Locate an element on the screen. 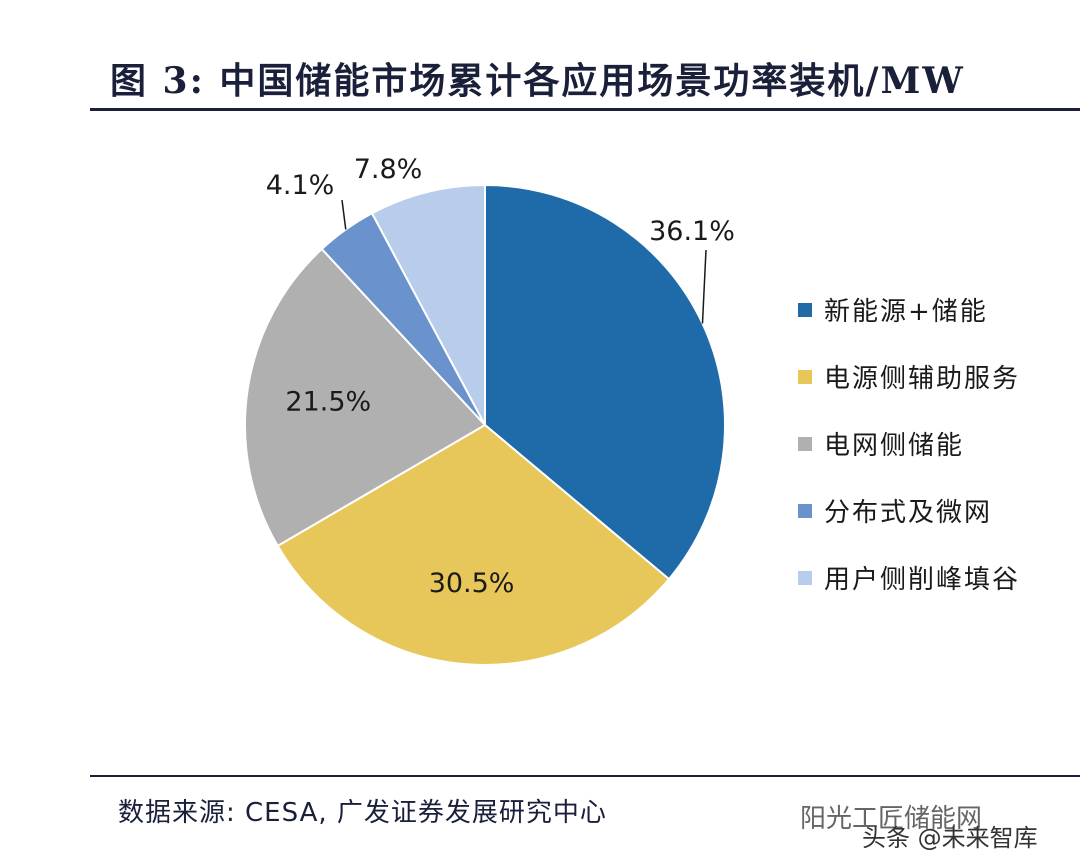 This screenshot has width=1080, height=864. source-note: 数据来源: CESA, 广发证券发展研究中心 is located at coordinates (362, 813).